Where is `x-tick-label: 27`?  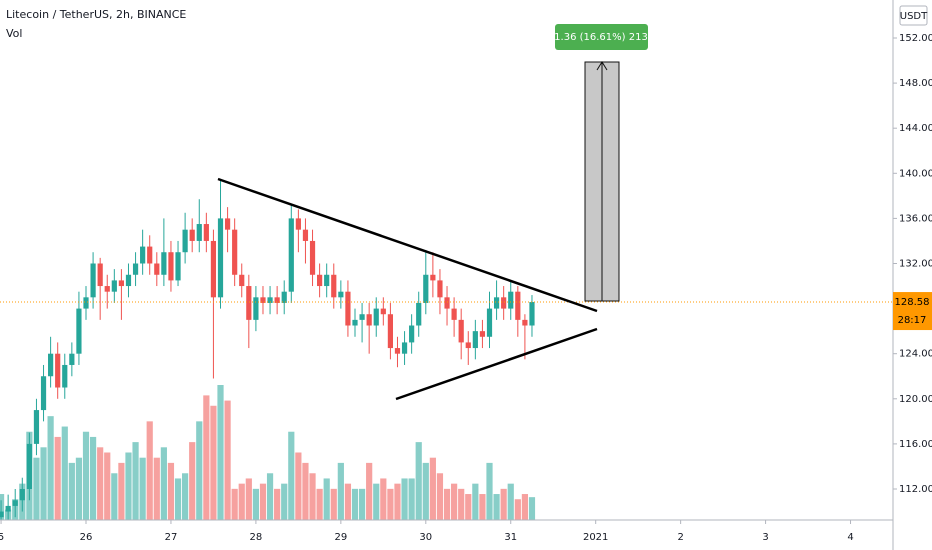 x-tick-label: 27 is located at coordinates (171, 537).